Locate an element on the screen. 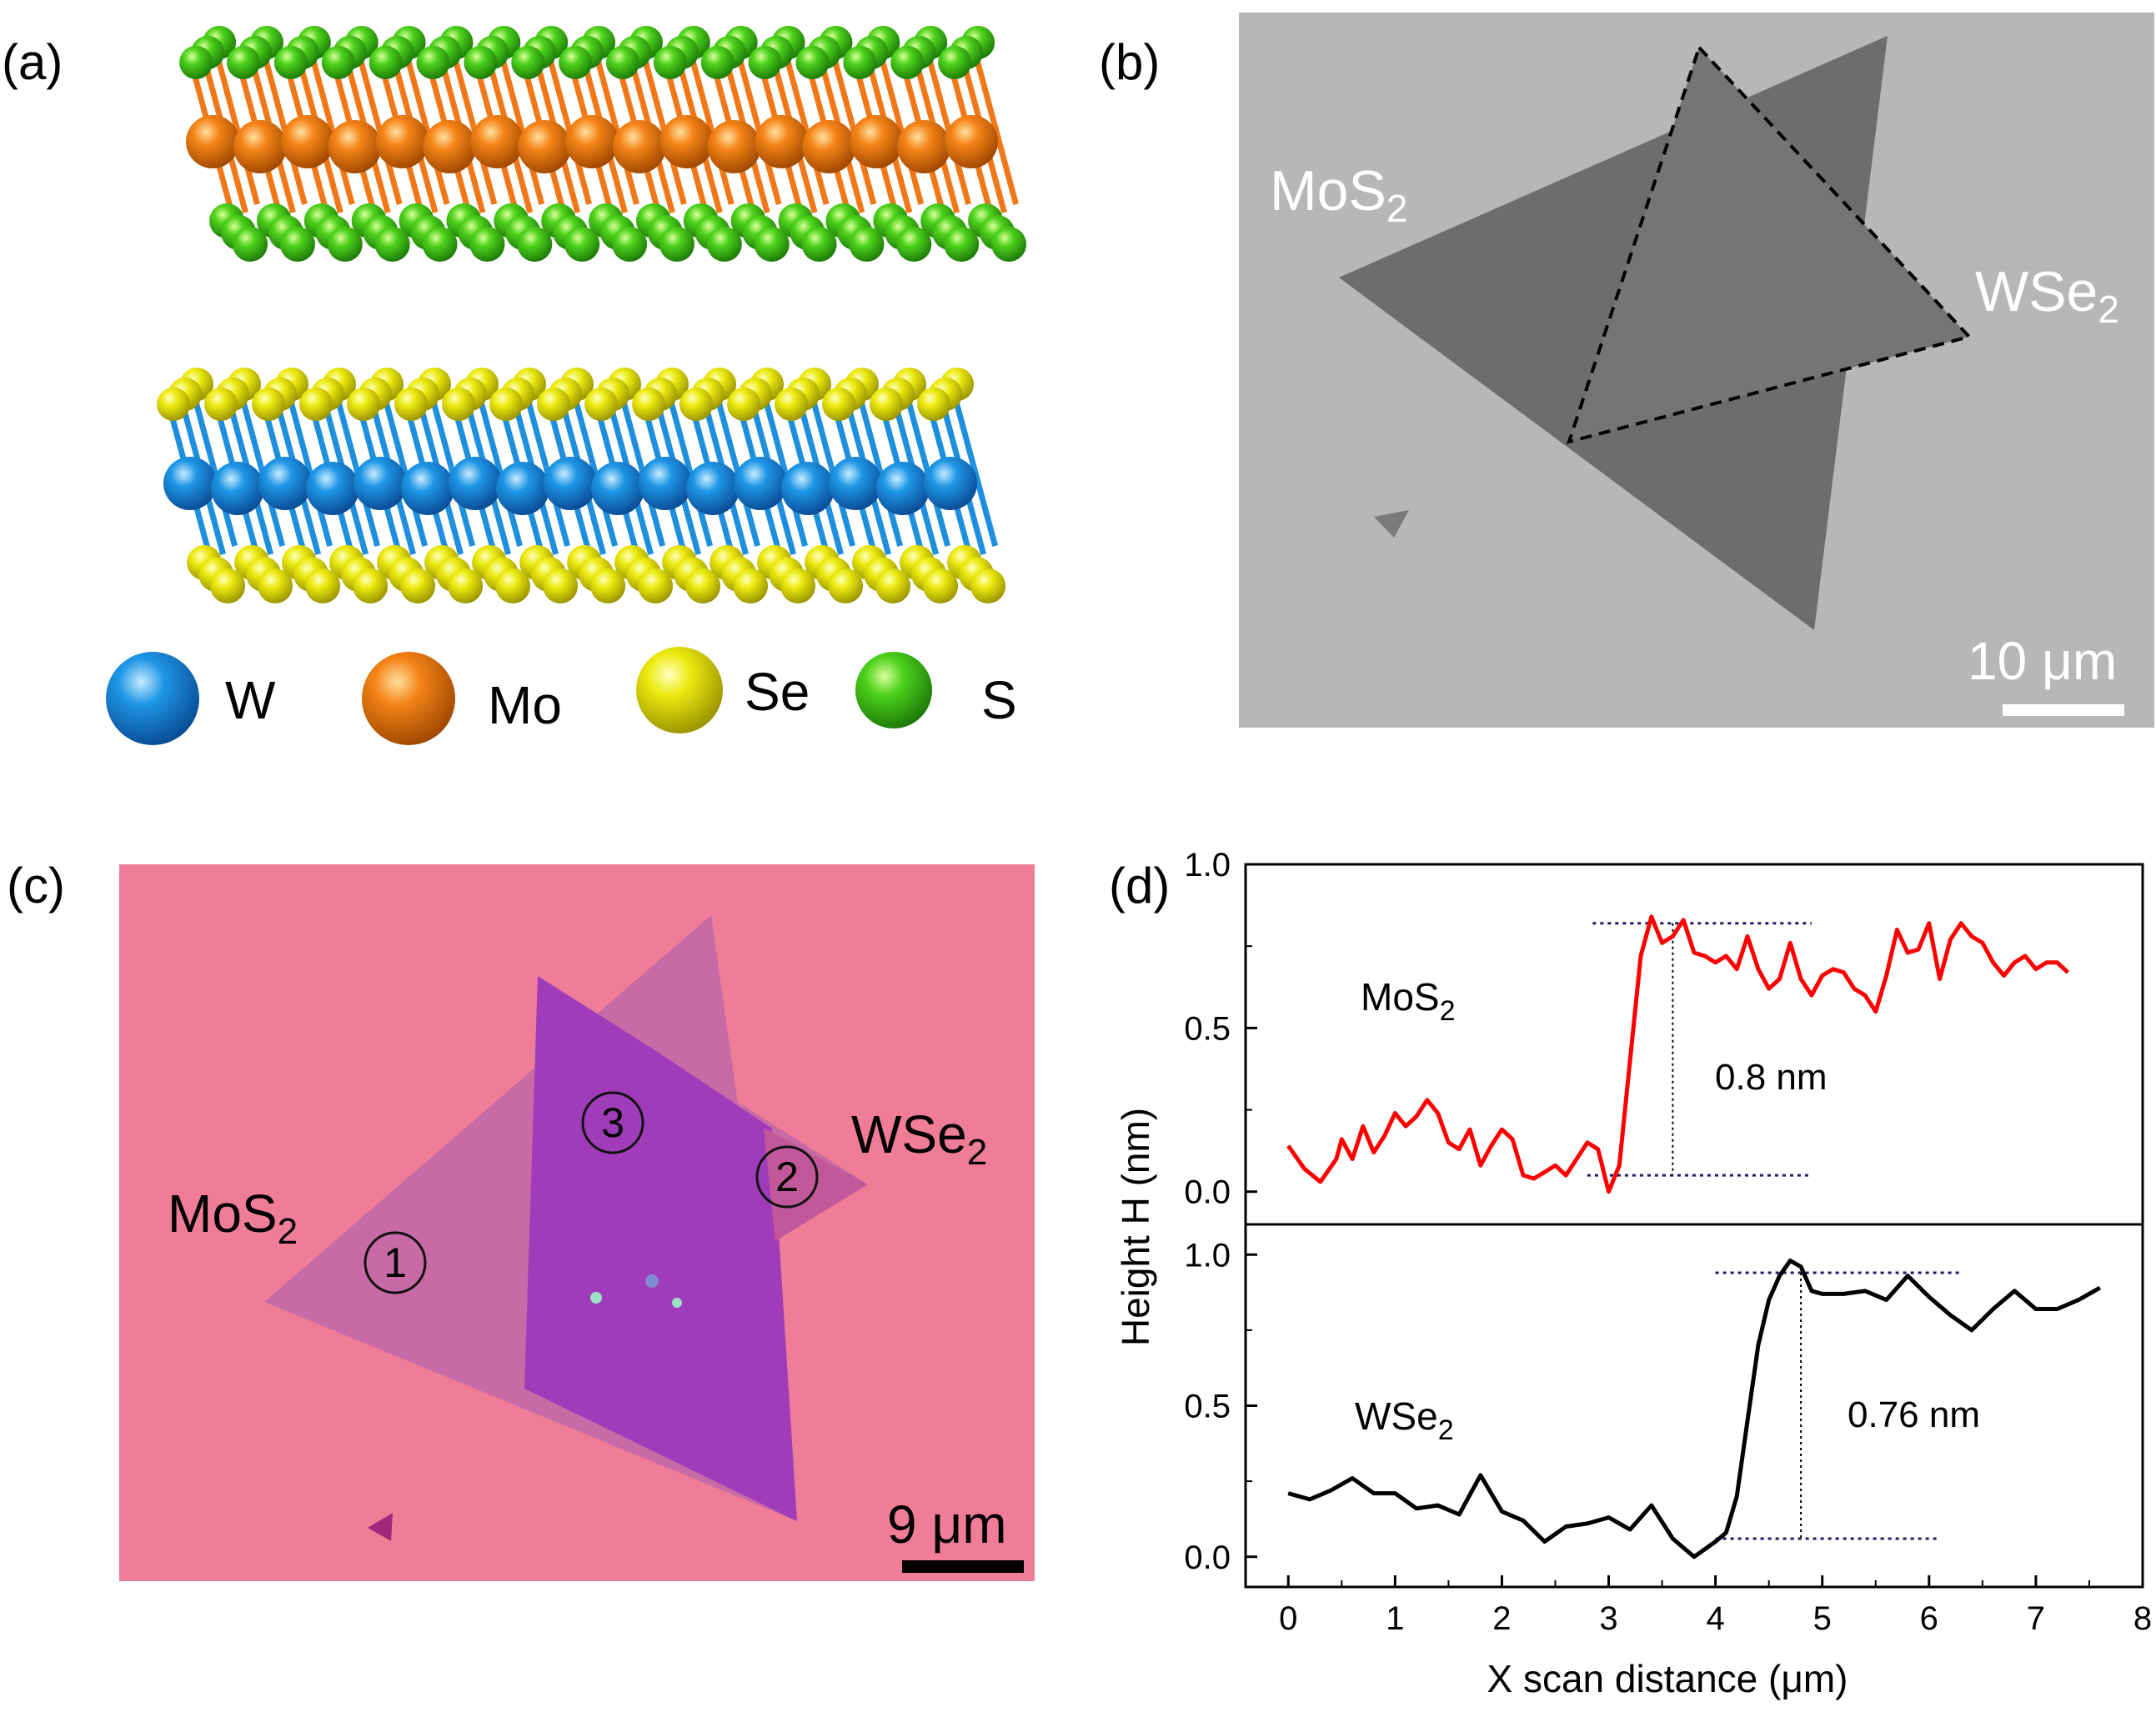  series-label-wse2: WSe2 is located at coordinates (1404, 1420).